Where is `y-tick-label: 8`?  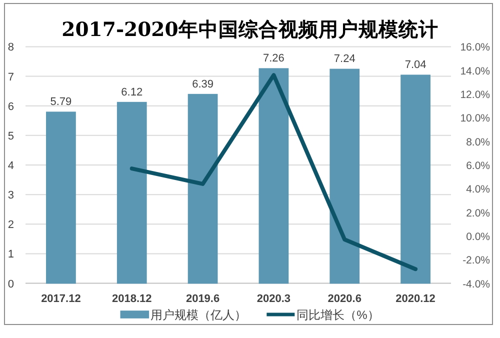 y-tick-label: 8 is located at coordinates (11, 48).